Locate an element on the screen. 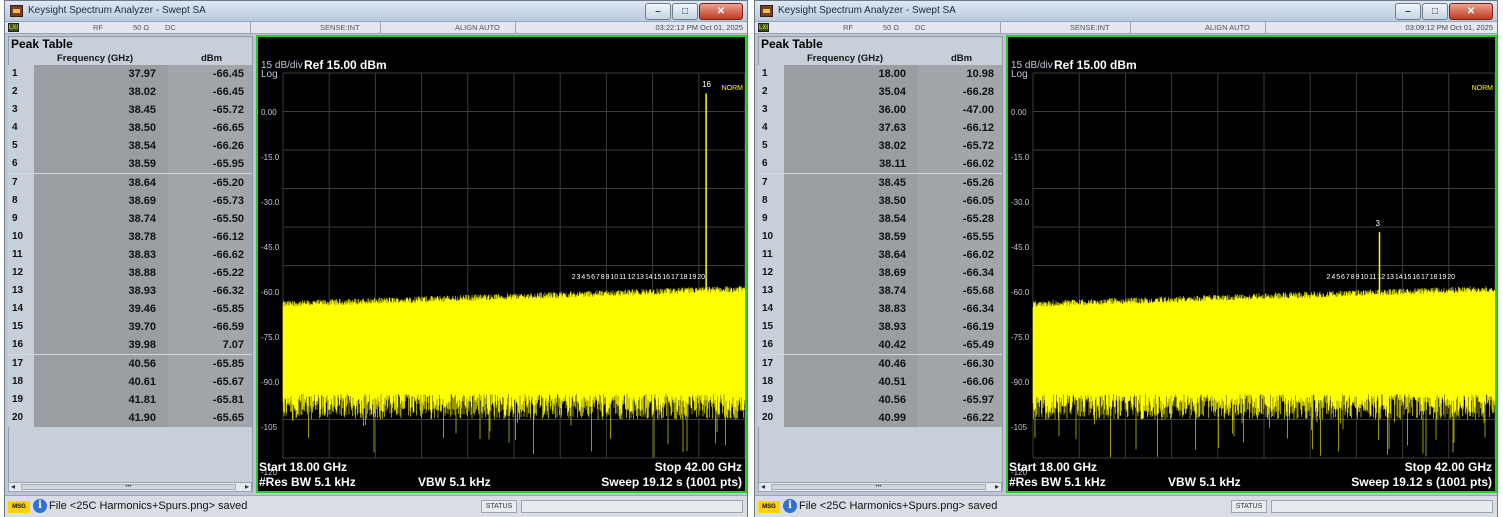  table-row: 15 38.93 -66.19 is located at coordinates (880, 327).